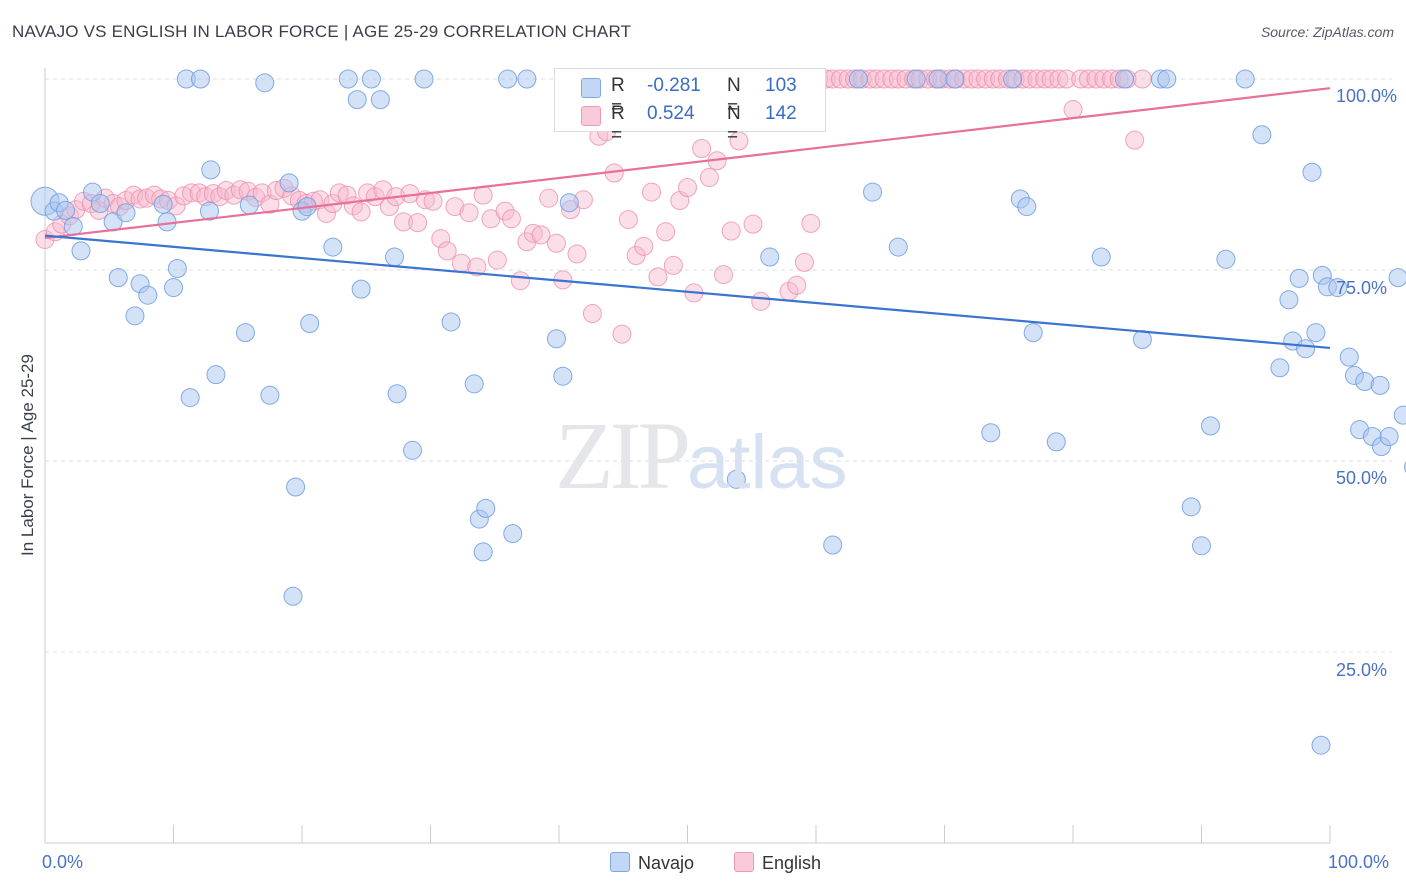 This screenshot has width=1406, height=892. What do you see at coordinates (671, 113) in the screenshot?
I see `english-r-value: 0.524` at bounding box center [671, 113].